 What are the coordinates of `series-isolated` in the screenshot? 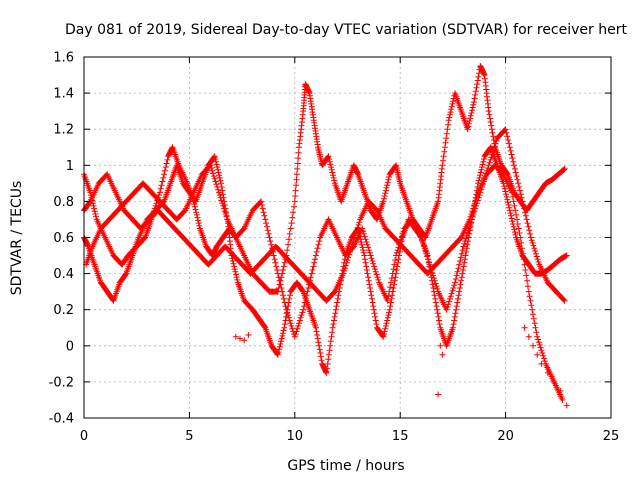 It's located at (401, 366).